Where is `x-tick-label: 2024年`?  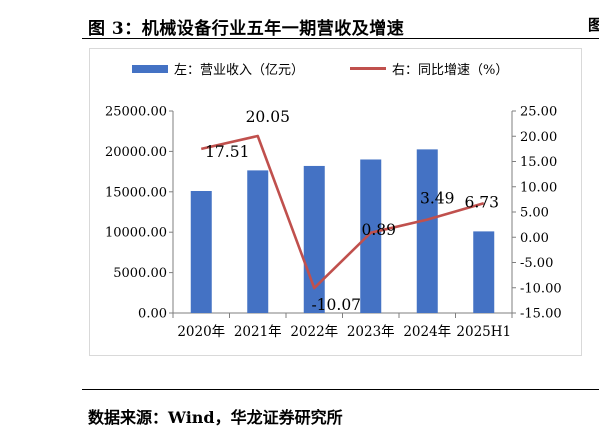 x-tick-label: 2024年 is located at coordinates (427, 332).